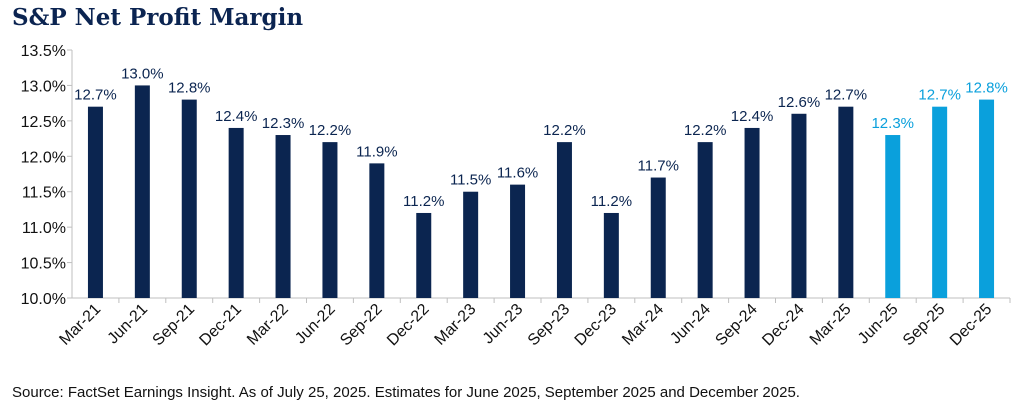 This screenshot has width=1024, height=416. Describe the element at coordinates (44, 228) in the screenshot. I see `y-tick-label: 11.0%` at that location.